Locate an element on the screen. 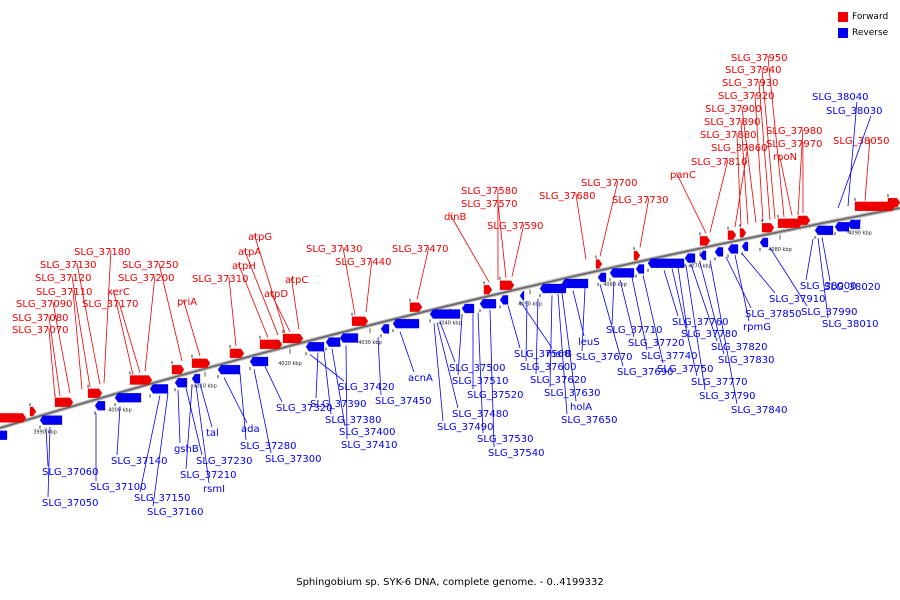 The width and height of the screenshot is (900, 600). reverse-gene-label: tal is located at coordinates (212, 433).